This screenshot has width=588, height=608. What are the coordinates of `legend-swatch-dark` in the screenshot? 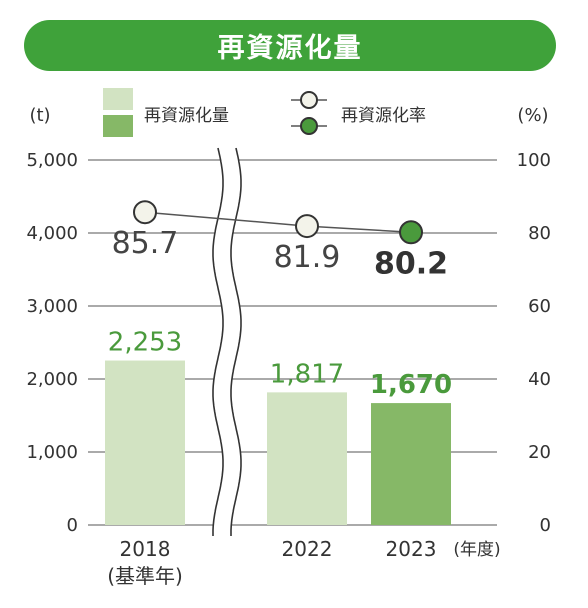 It's located at (118, 126).